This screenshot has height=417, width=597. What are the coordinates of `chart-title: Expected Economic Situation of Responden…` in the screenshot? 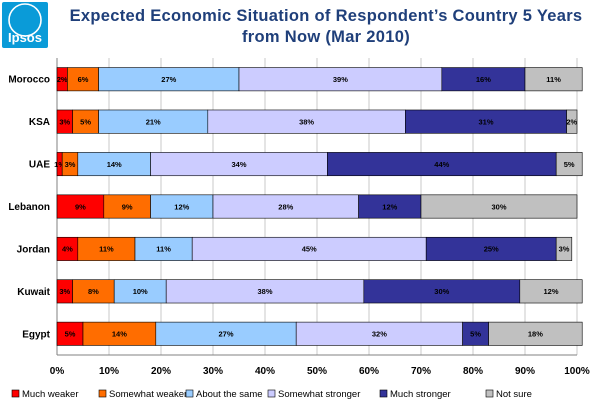 It's located at (326, 26).